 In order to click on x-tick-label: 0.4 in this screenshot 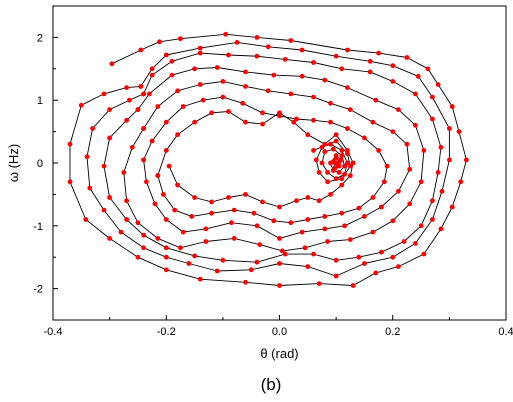, I will do `click(505, 332)`.